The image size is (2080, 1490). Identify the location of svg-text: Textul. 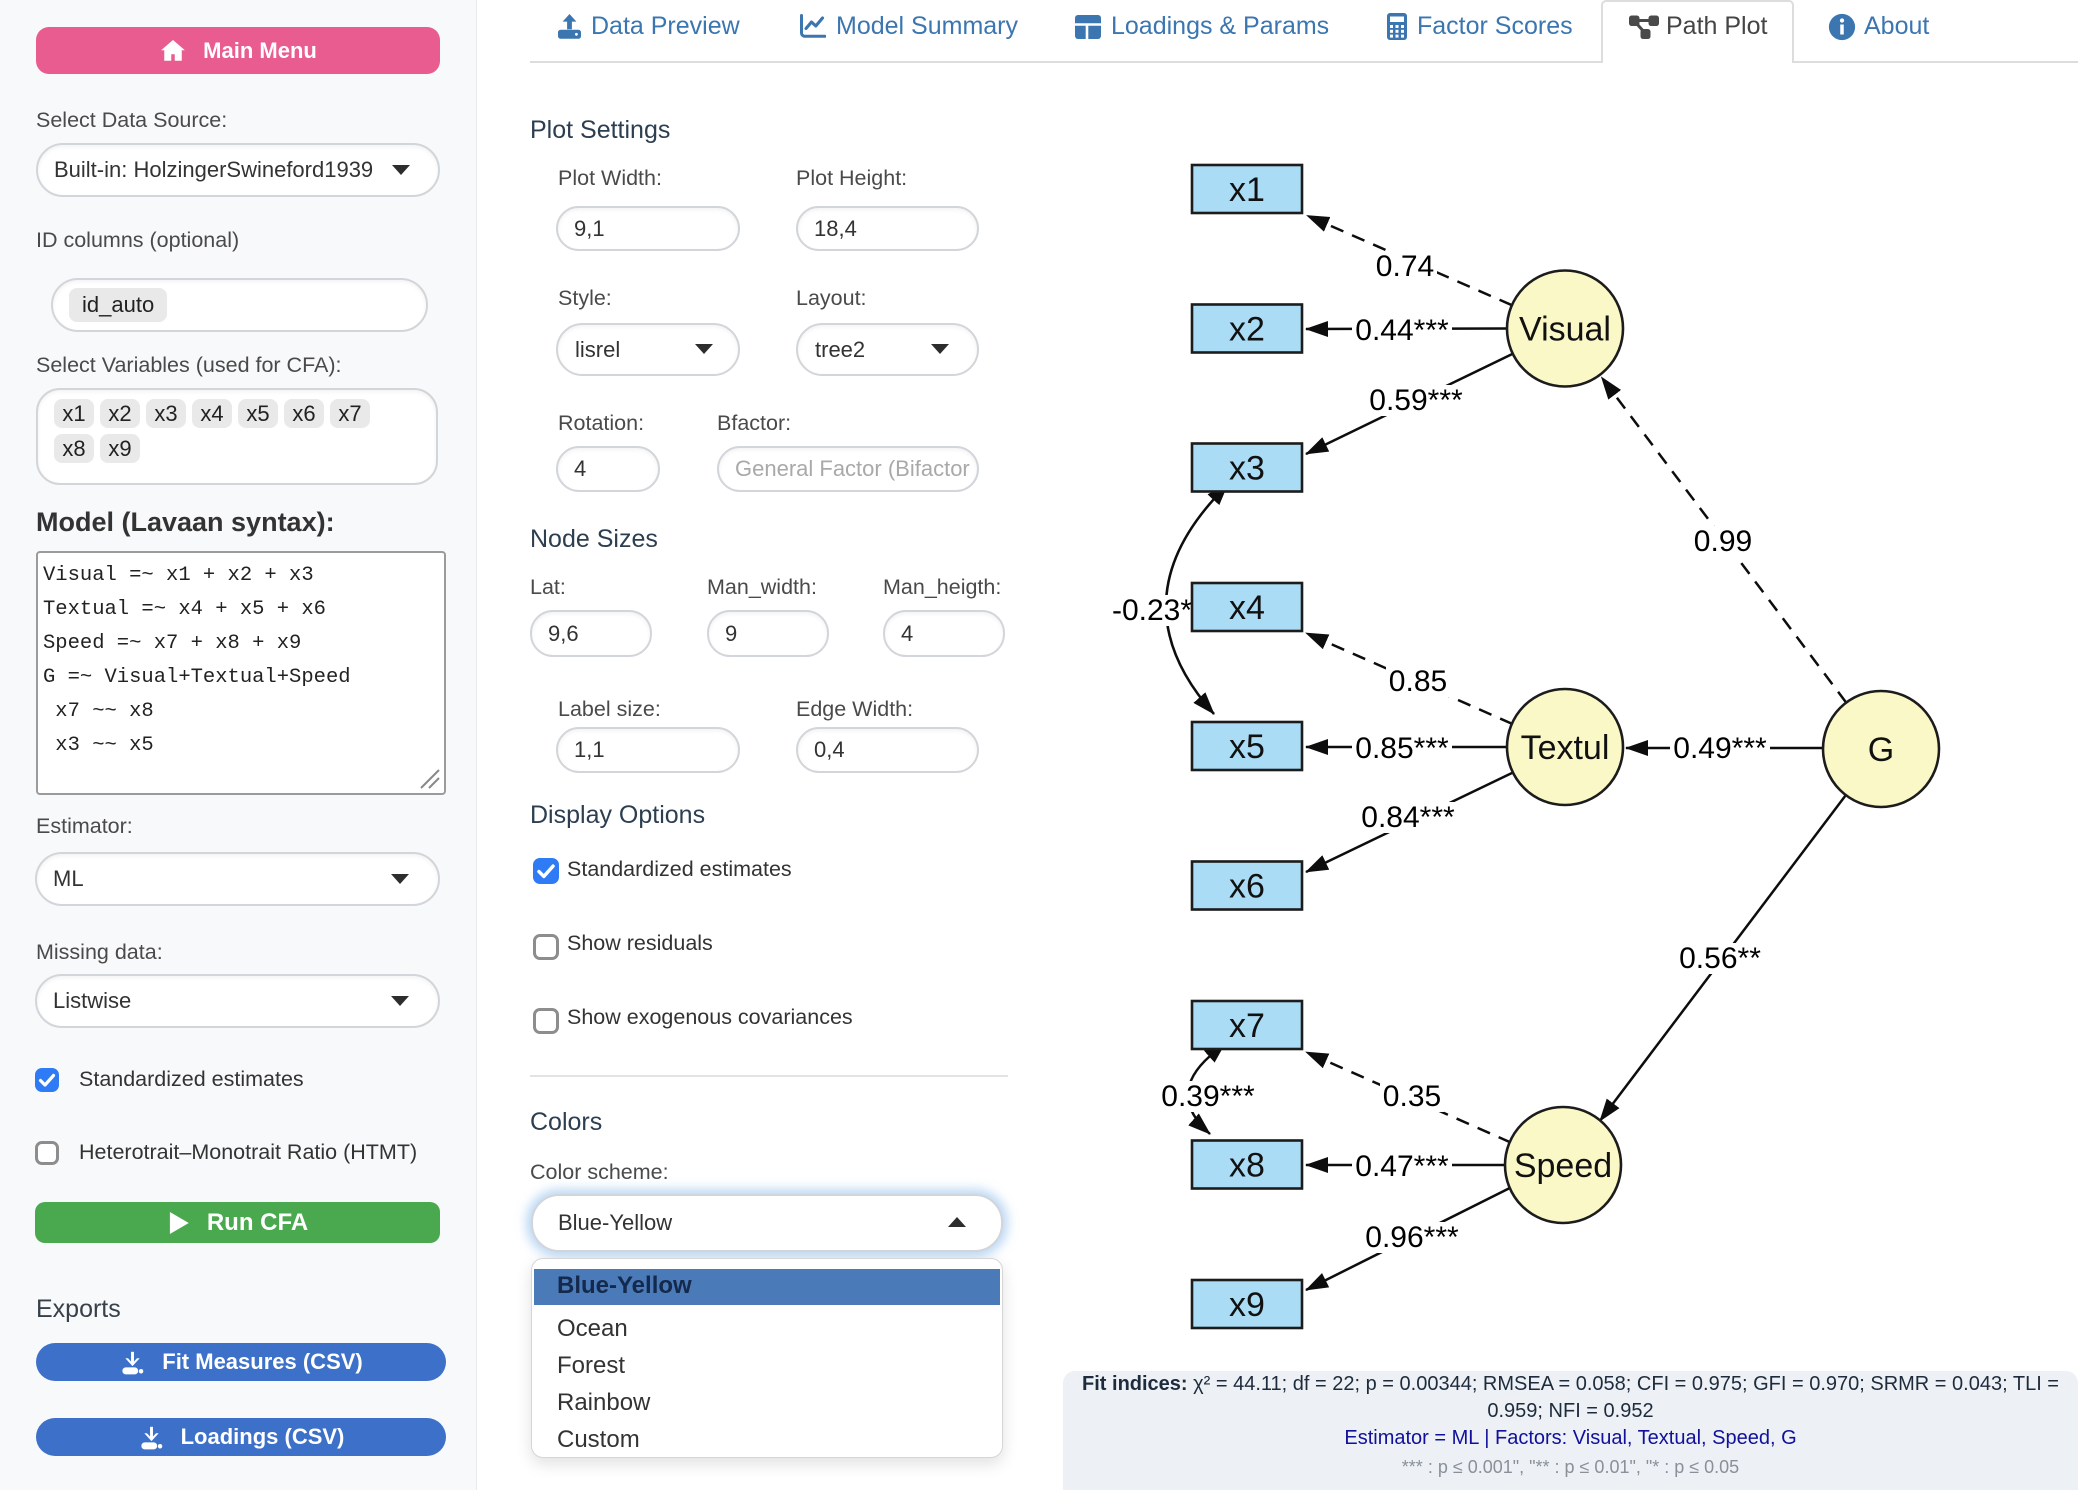
(1565, 748).